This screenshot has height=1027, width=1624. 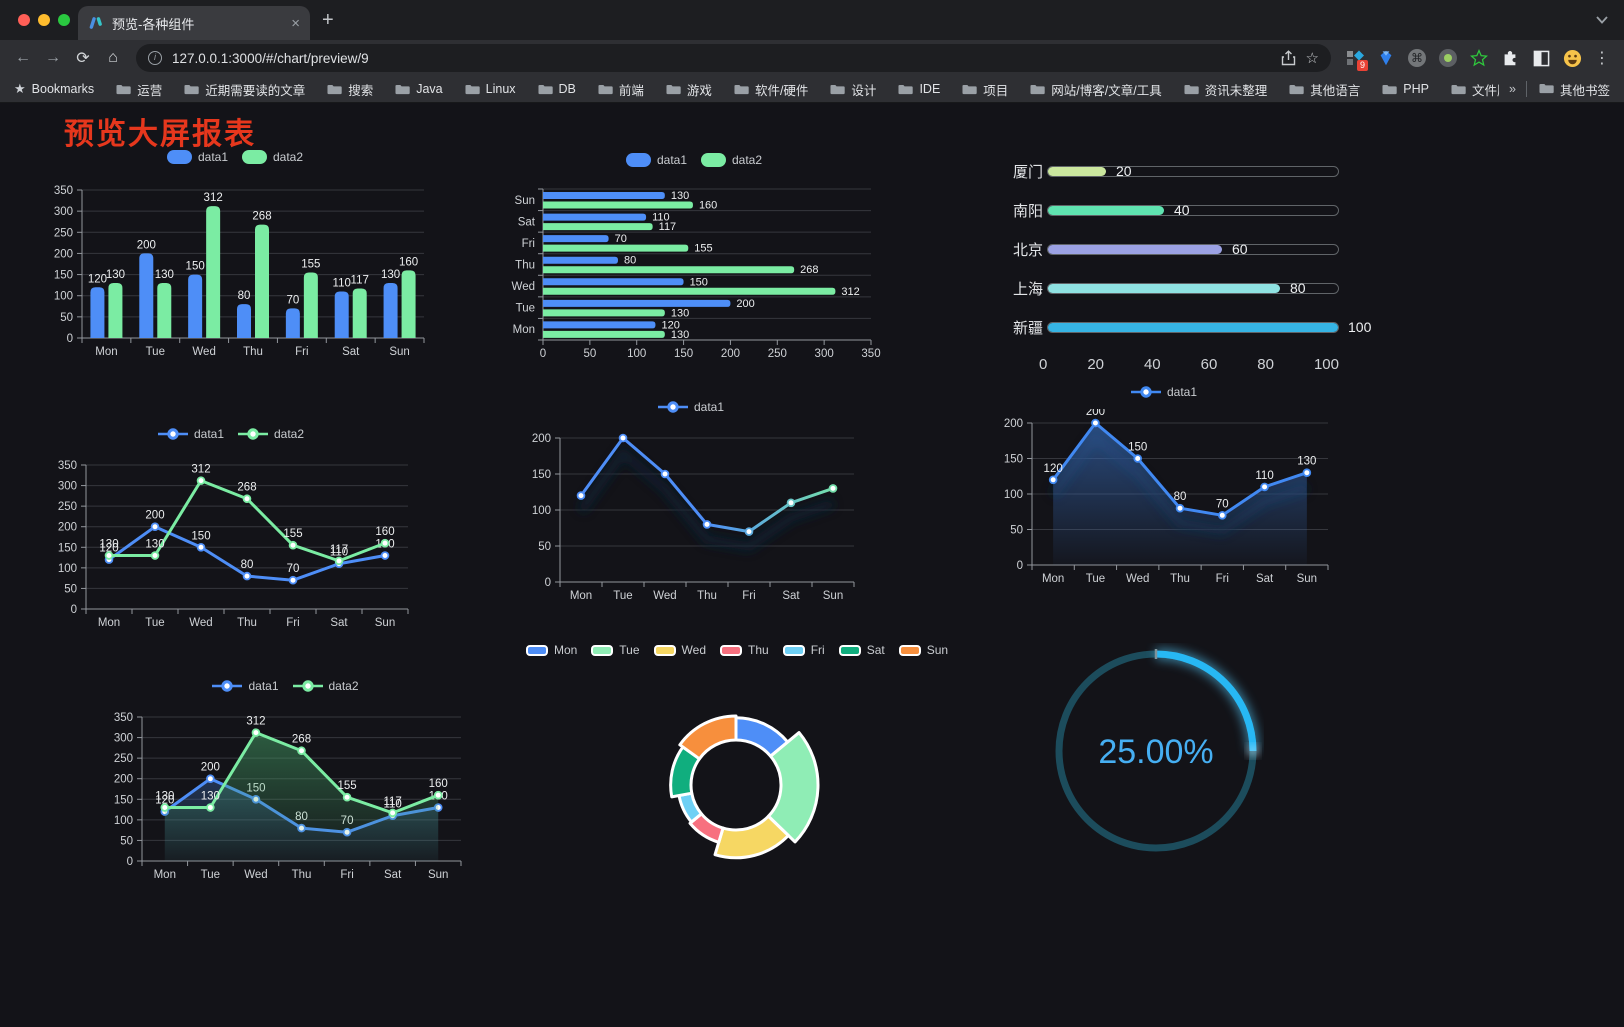 I want to click on legend-item: Sun, so click(x=923, y=650).